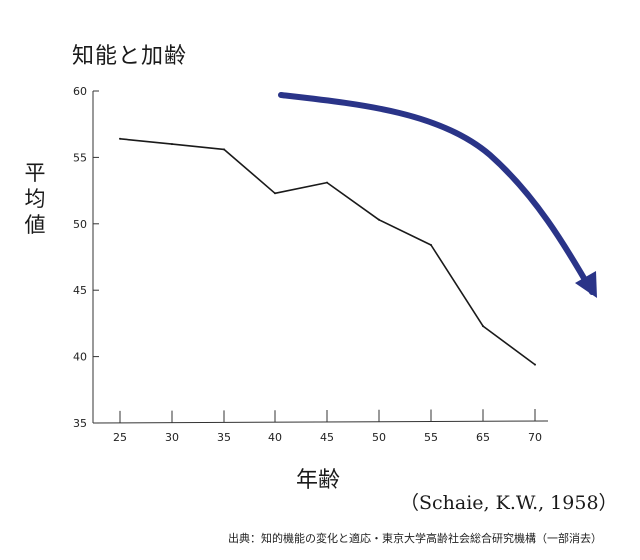 The image size is (640, 560). I want to click on source-note: 出典：知的機能の変化と適応・東京大学高齢社会総合研究機構（一部消去）, so click(415, 538).